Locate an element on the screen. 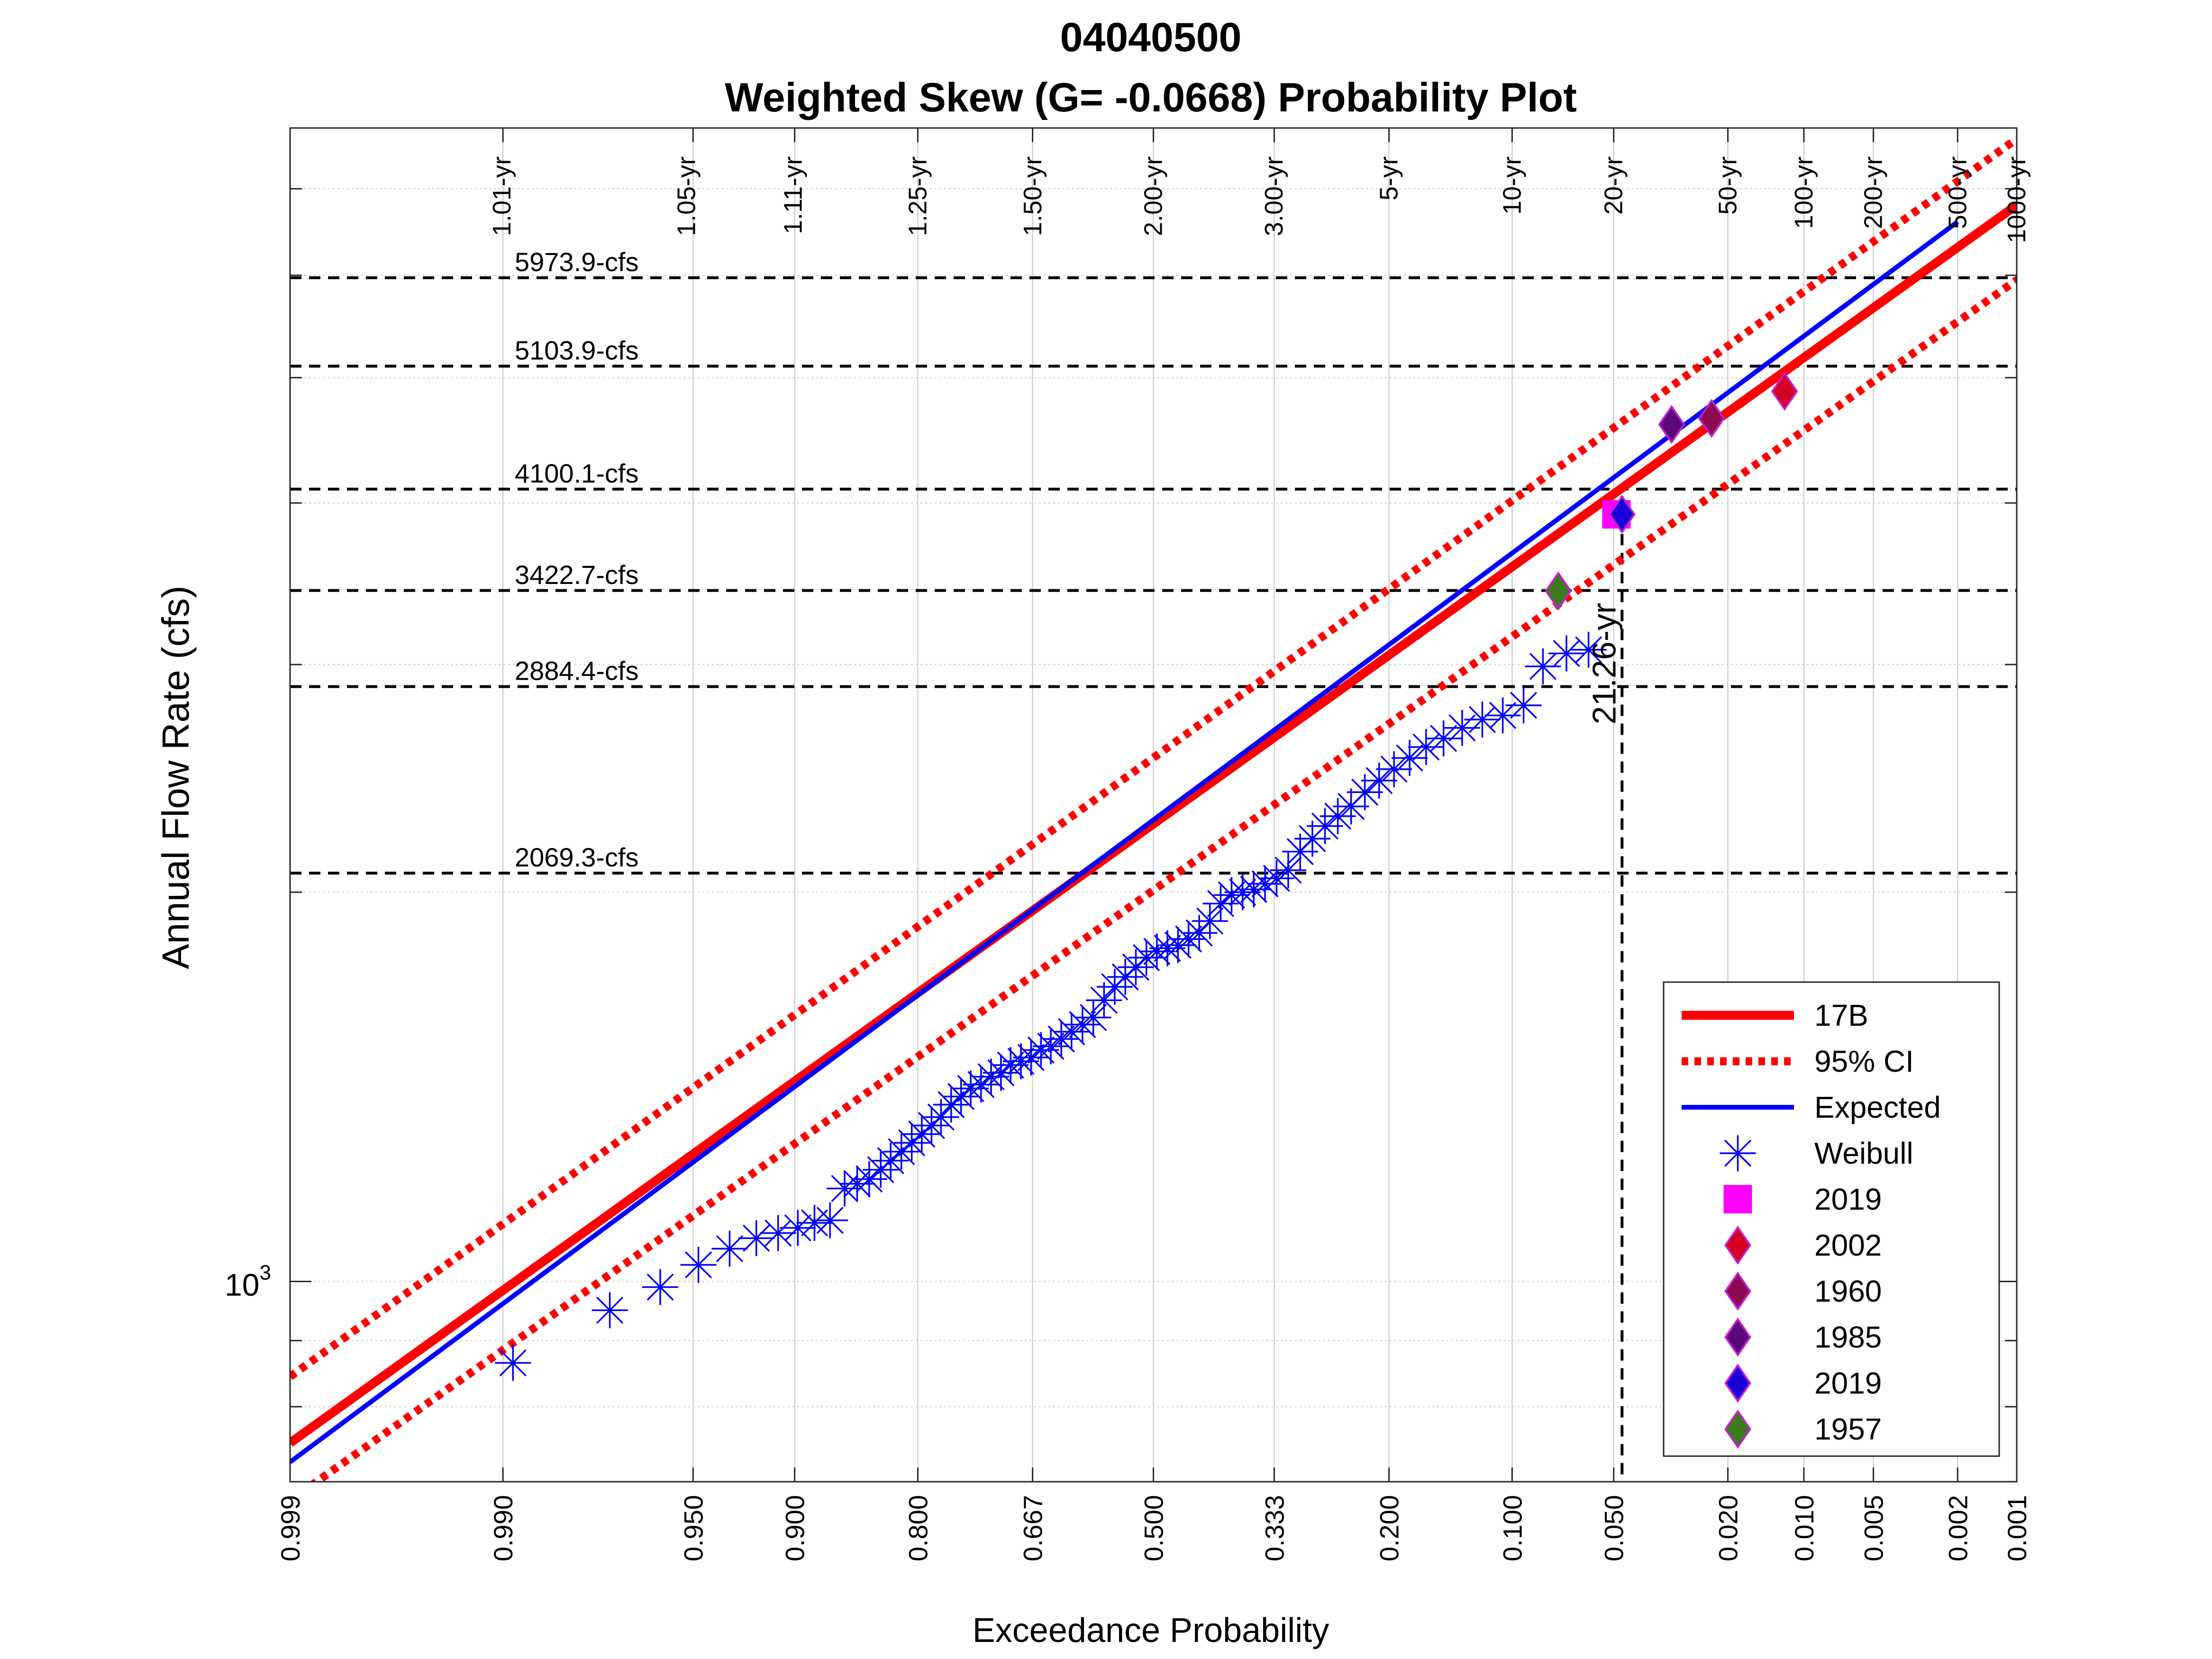 This screenshot has height=1659, width=2212. flow-line-label: 2884.4-cfs is located at coordinates (577, 671).